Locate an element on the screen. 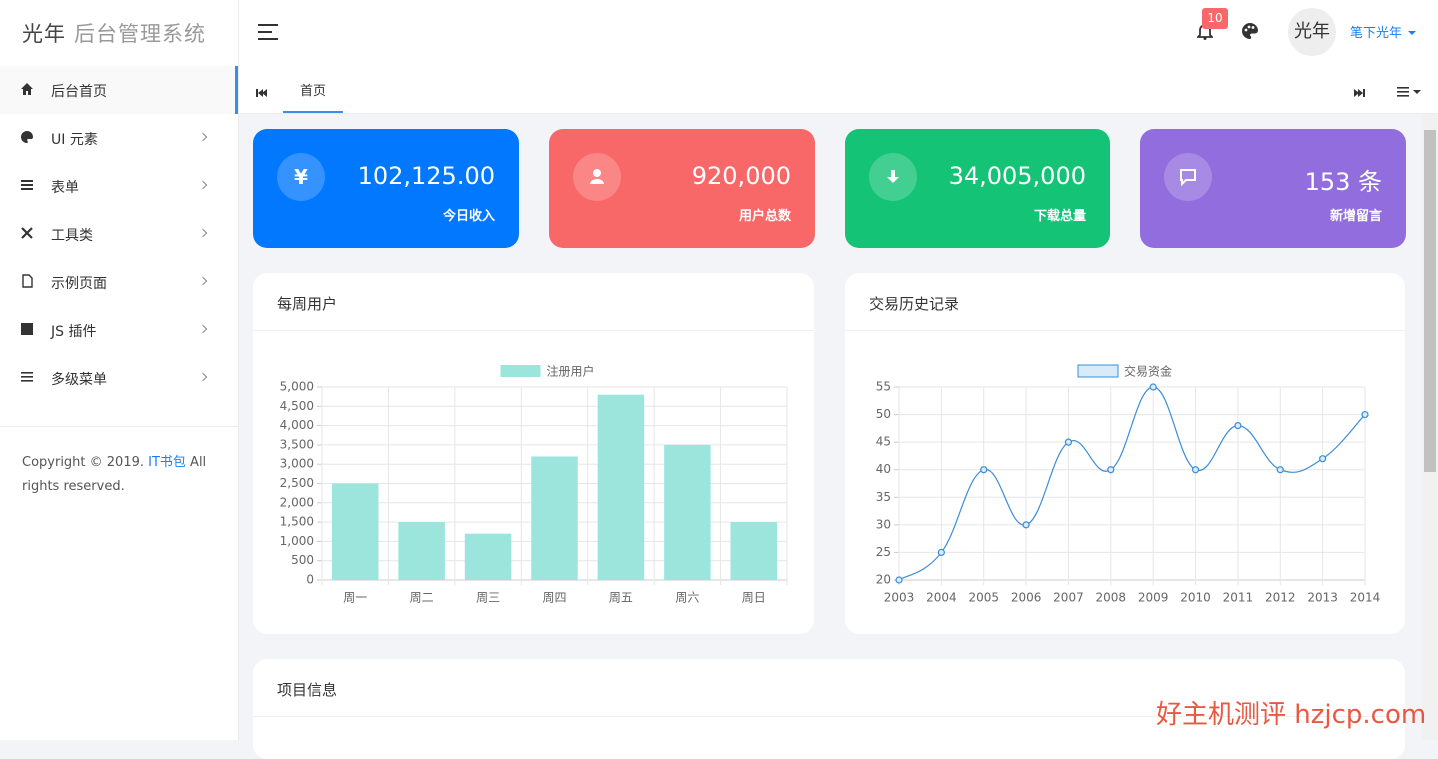 The image size is (1438, 759). caret is located at coordinates (1412, 33).